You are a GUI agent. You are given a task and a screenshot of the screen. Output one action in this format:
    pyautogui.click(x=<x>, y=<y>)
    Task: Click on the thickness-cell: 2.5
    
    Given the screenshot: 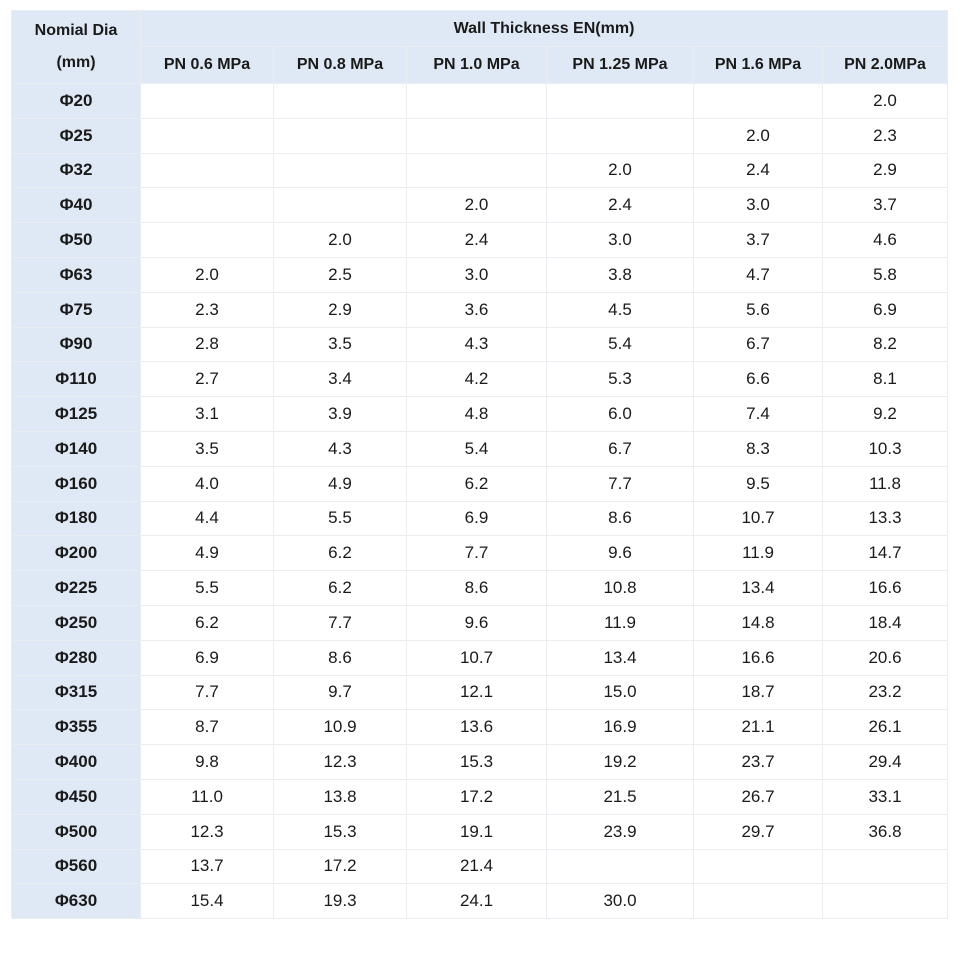 What is the action you would take?
    pyautogui.click(x=340, y=274)
    